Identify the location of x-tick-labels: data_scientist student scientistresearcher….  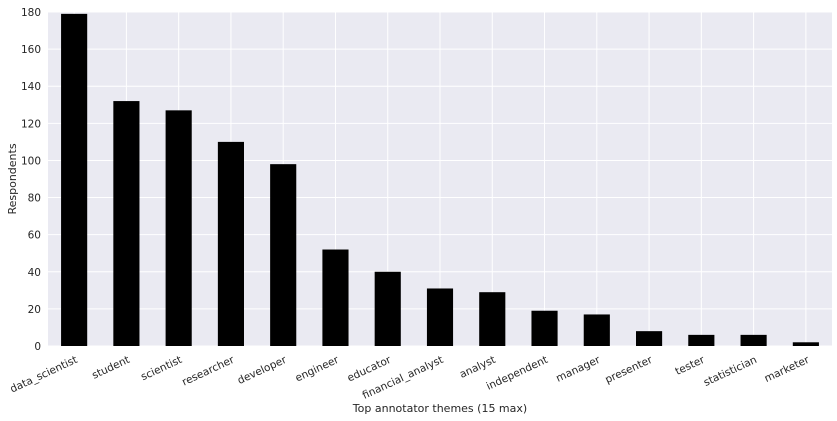
(409, 378).